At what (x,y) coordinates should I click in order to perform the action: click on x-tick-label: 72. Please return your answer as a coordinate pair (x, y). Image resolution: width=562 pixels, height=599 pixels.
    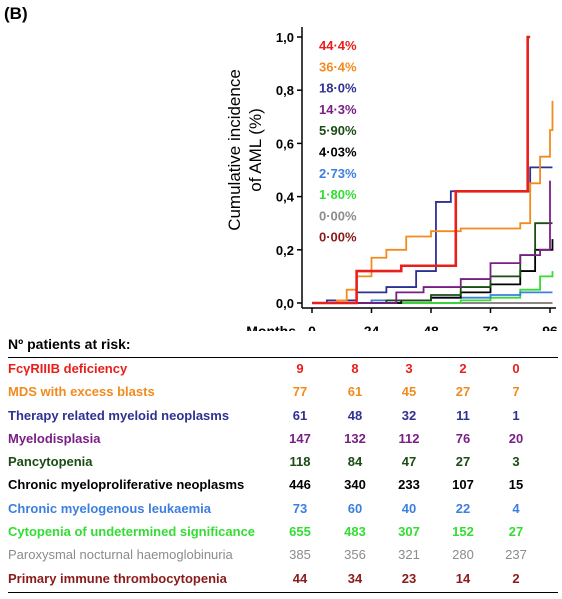
    Looking at the image, I should click on (491, 327).